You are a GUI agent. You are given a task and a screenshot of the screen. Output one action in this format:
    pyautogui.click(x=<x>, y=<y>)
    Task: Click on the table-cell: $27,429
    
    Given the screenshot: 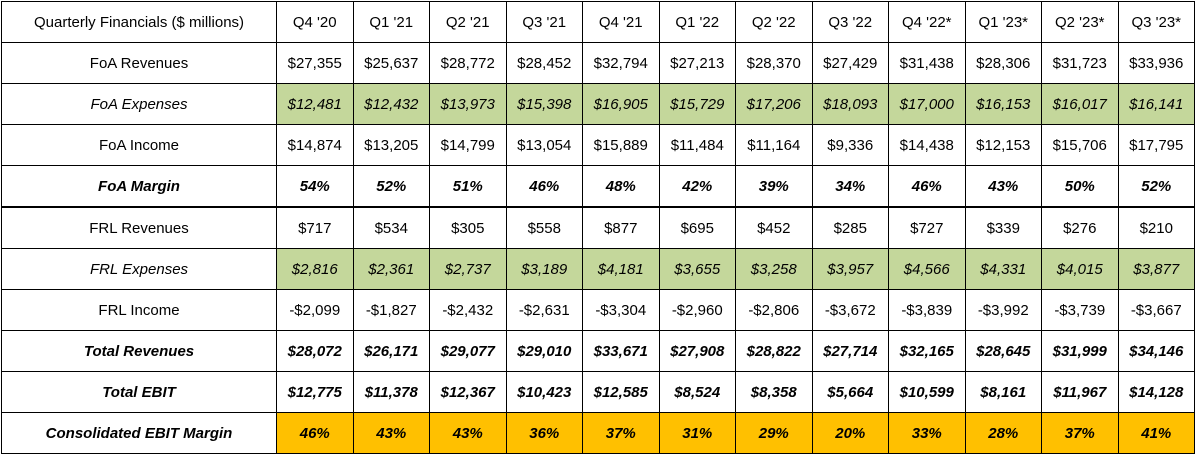 What is the action you would take?
    pyautogui.click(x=850, y=63)
    